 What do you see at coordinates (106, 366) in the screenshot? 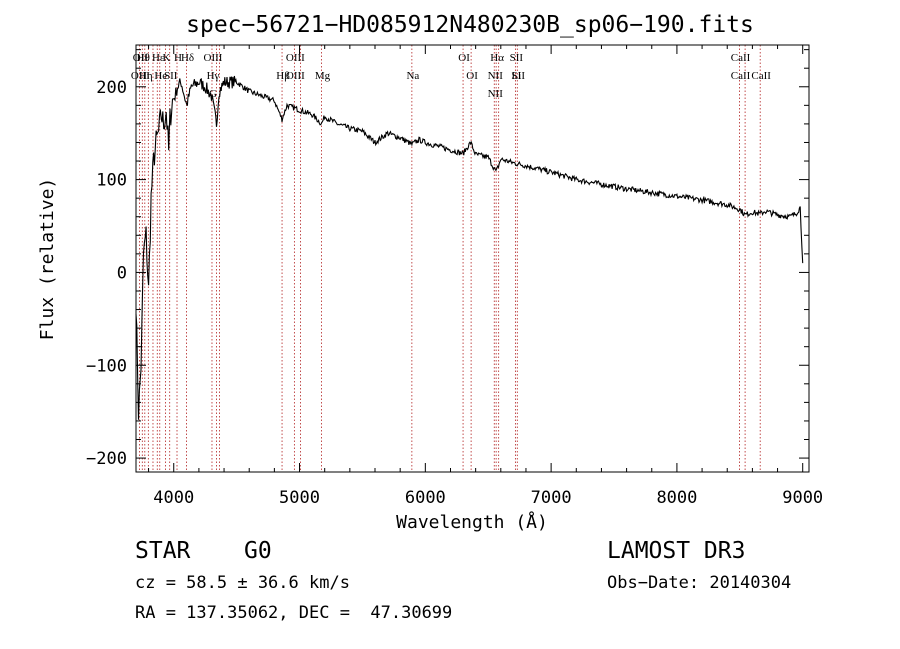
I see `y-tick-label: −100` at bounding box center [106, 366].